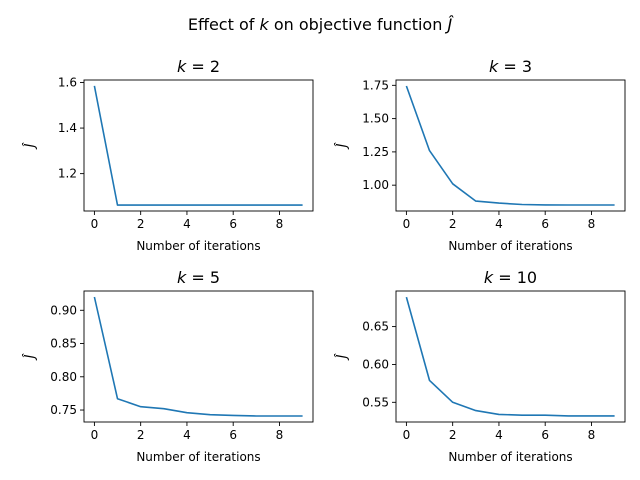  Describe the element at coordinates (63, 377) in the screenshot. I see `y-tick-label: 0.80` at that location.